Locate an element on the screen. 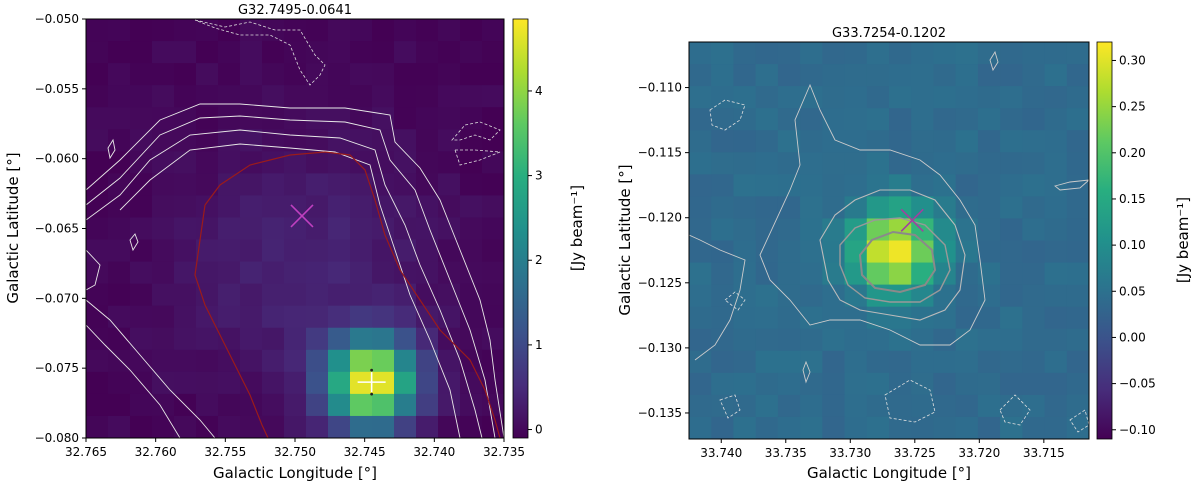 This screenshot has width=1200, height=487. y-tick-label: −0.055 is located at coordinates (57, 89).